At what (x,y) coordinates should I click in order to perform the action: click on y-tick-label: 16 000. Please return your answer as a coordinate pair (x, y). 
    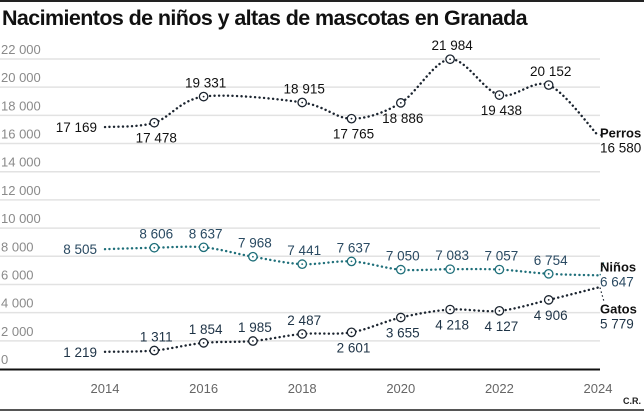
    Looking at the image, I should click on (21, 134).